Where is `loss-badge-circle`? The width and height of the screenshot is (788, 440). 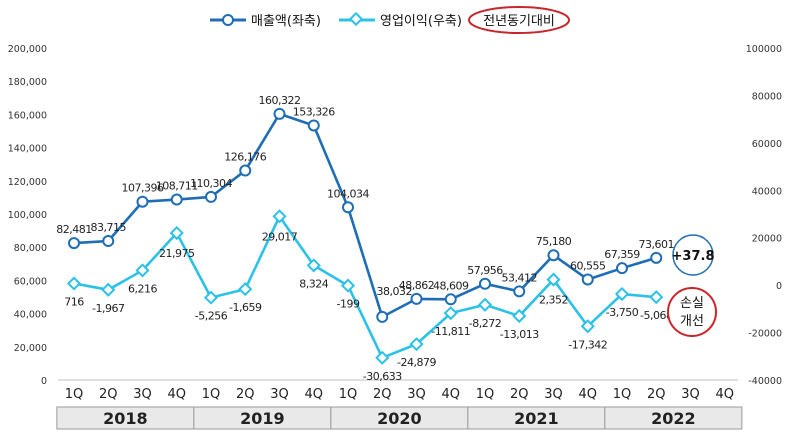
loss-badge-circle is located at coordinates (692, 312).